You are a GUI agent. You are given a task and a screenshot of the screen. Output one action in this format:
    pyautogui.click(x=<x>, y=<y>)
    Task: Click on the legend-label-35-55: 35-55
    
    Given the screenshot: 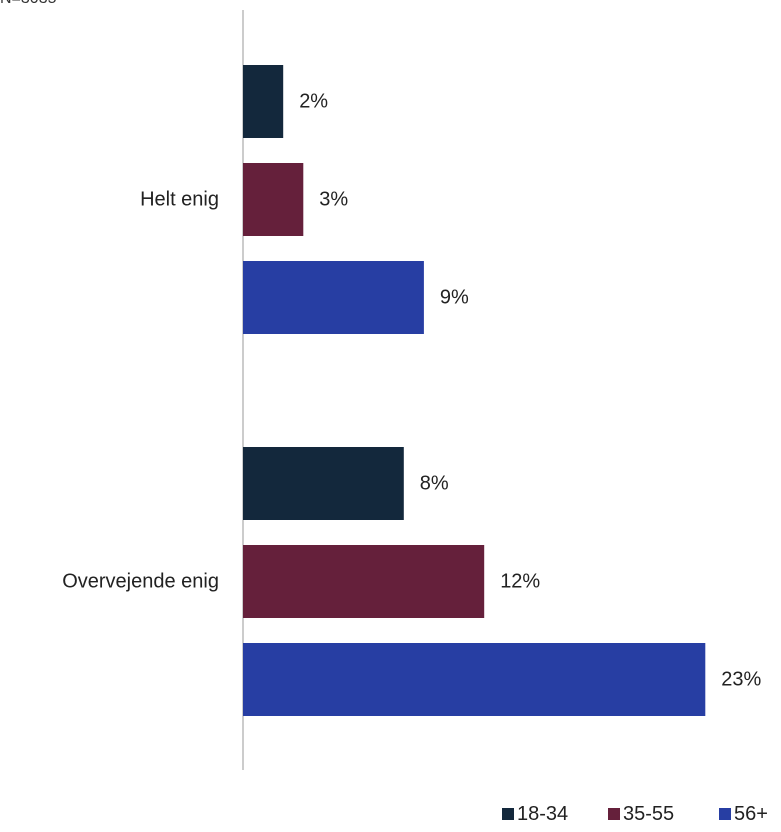 What is the action you would take?
    pyautogui.click(x=648, y=814)
    